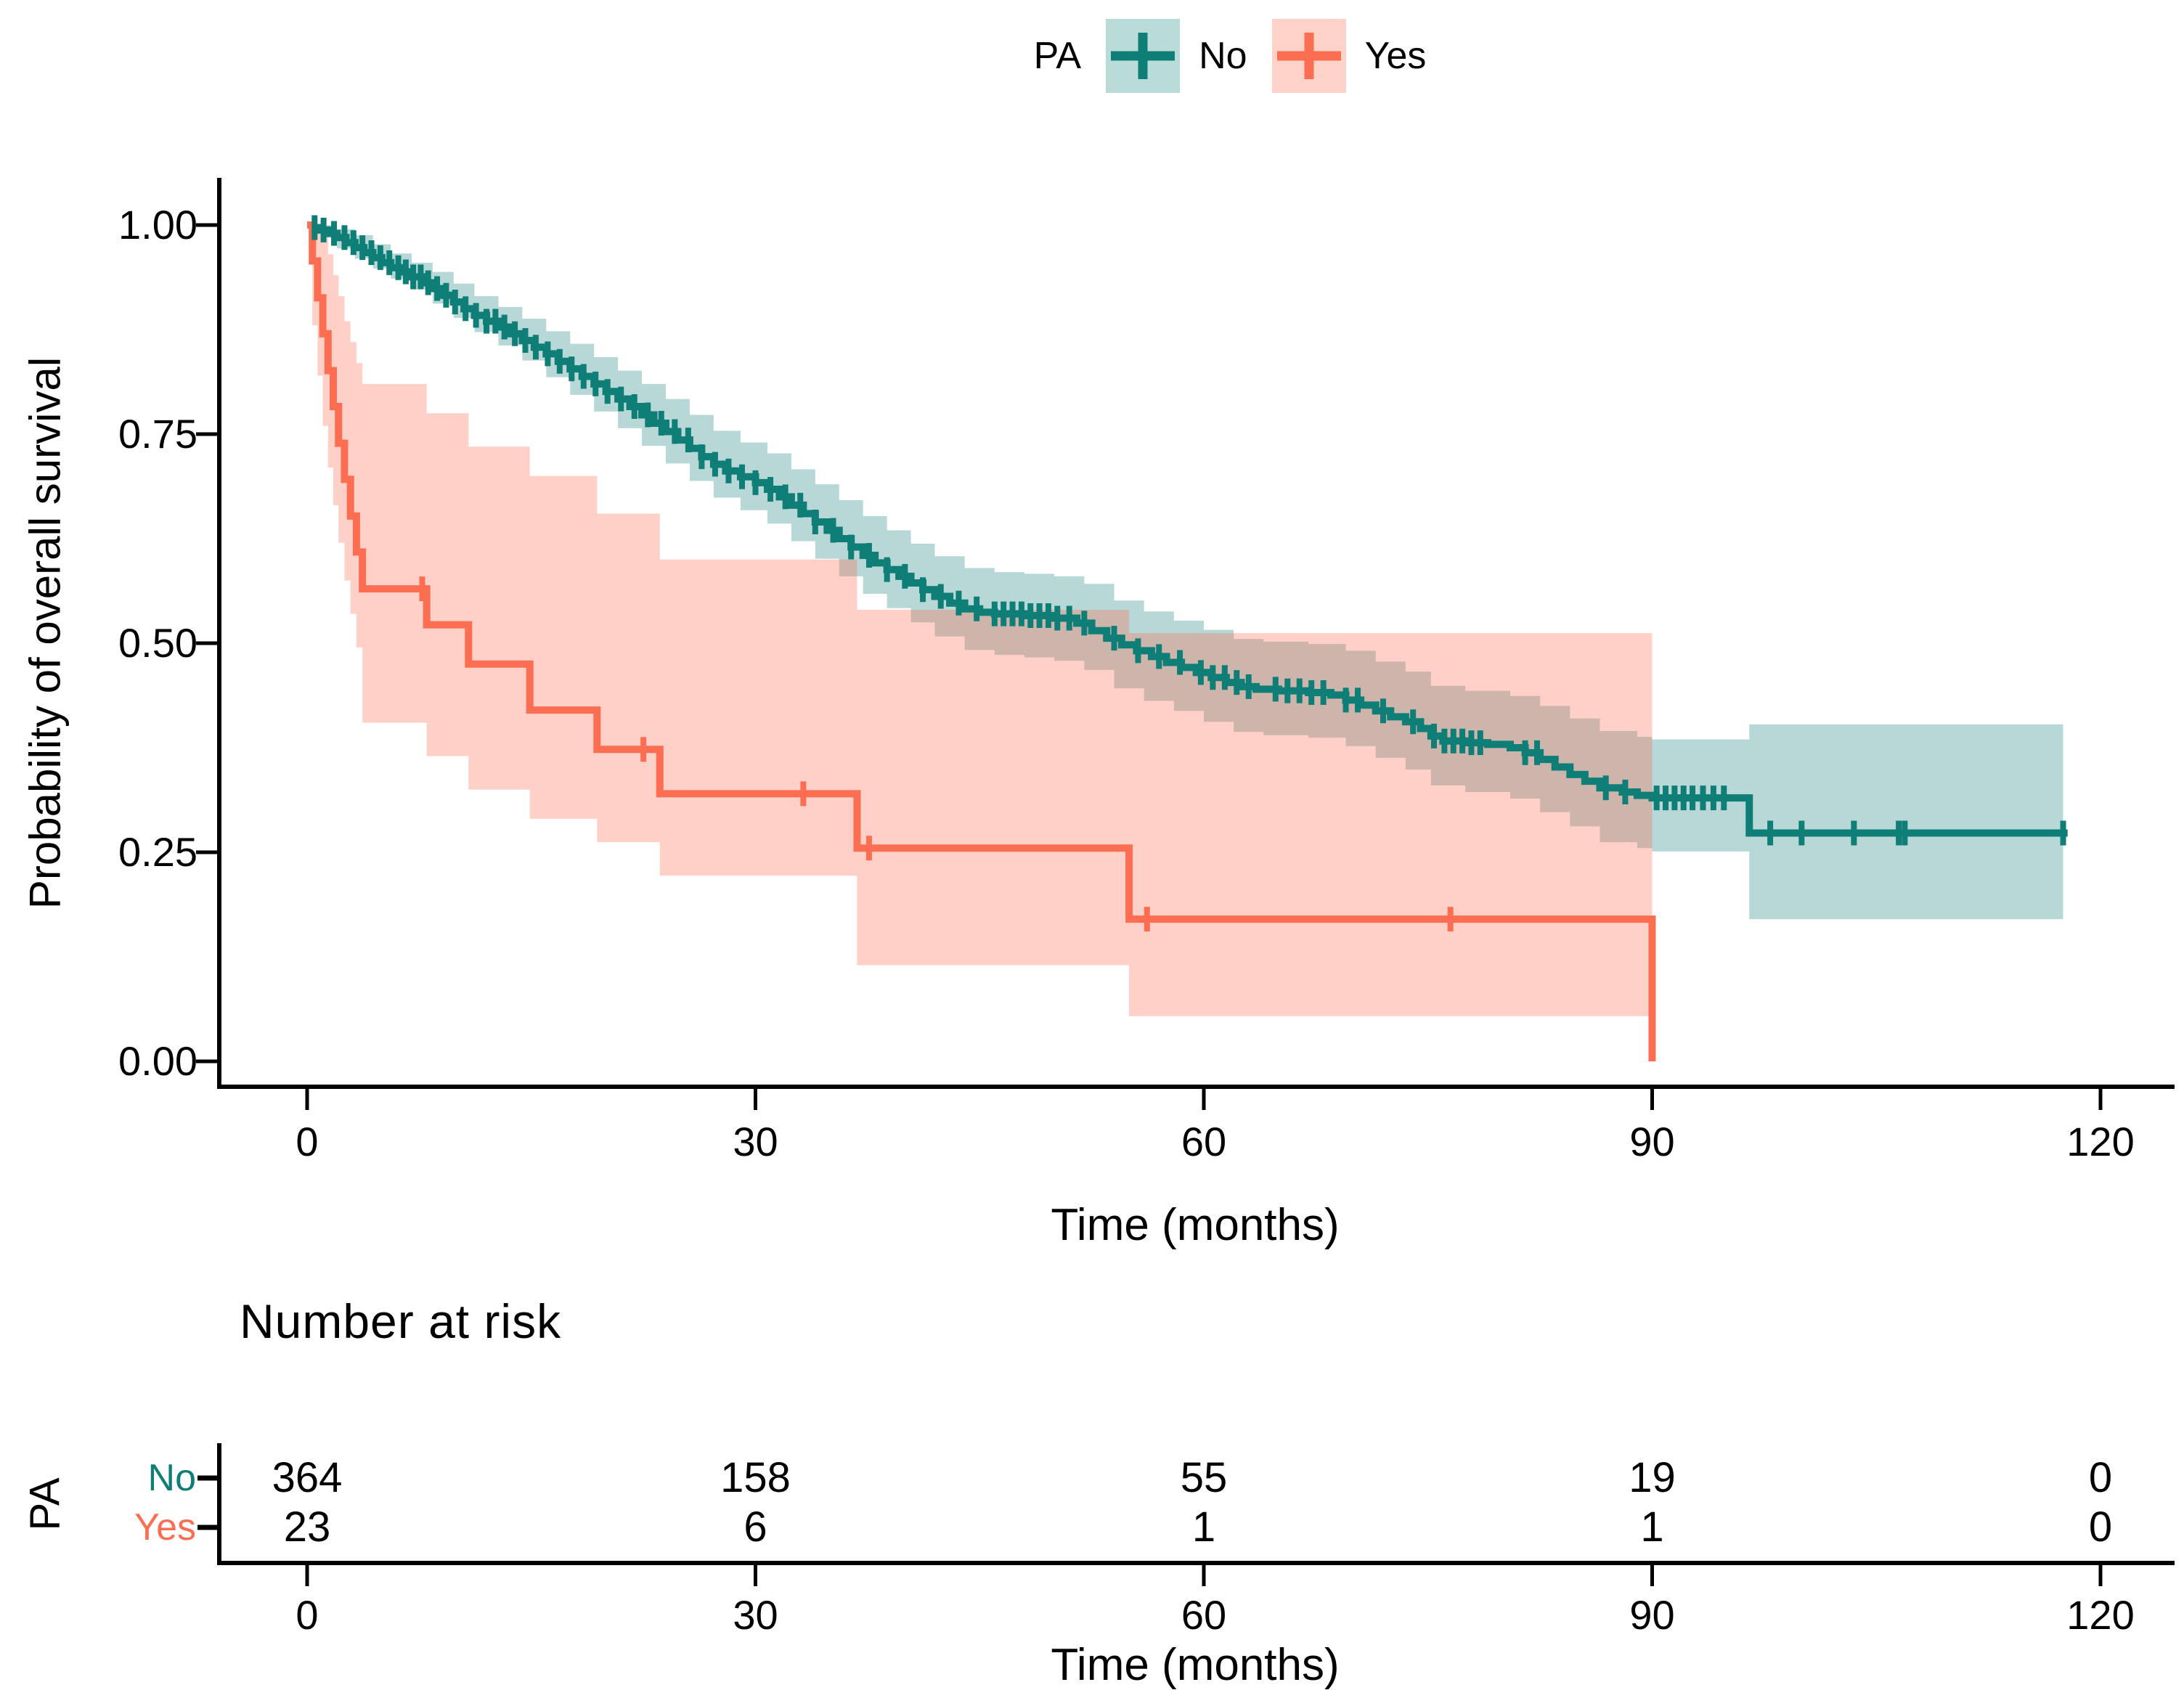 Image resolution: width=2184 pixels, height=1698 pixels. What do you see at coordinates (157, 434) in the screenshot?
I see `y-axis-tick-label: 0.75` at bounding box center [157, 434].